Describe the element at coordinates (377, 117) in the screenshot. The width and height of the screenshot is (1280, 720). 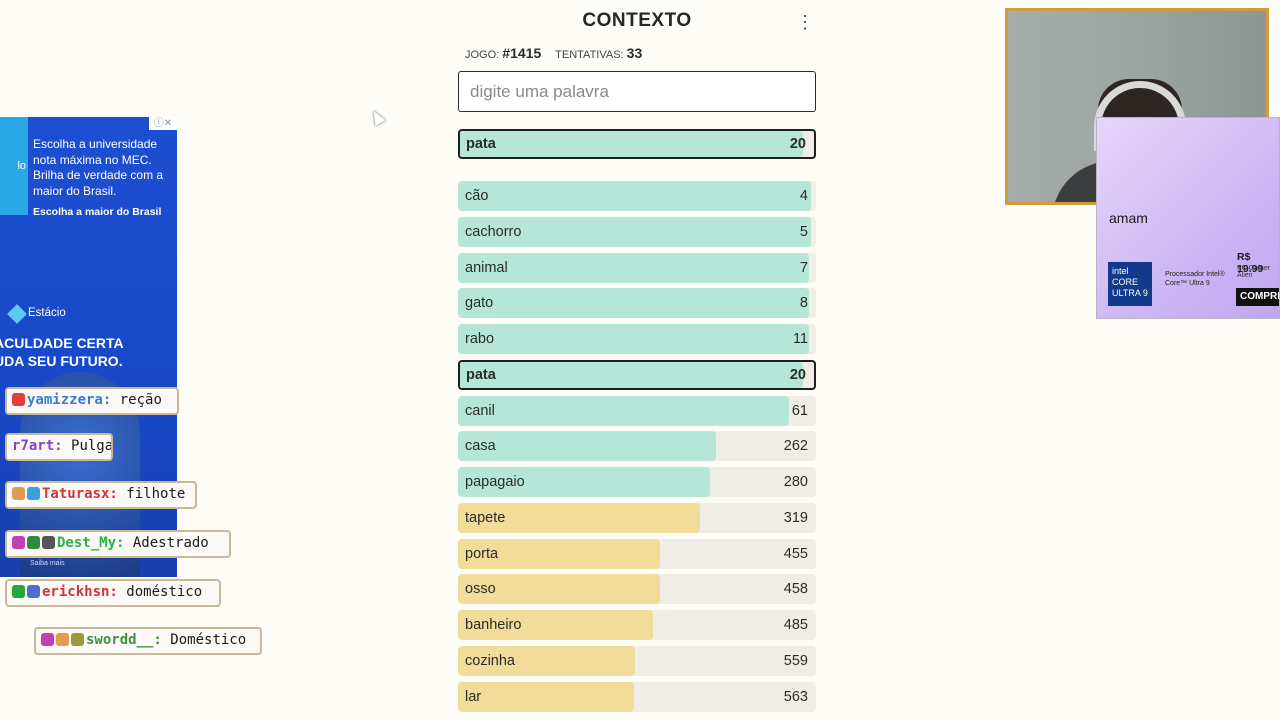
I see `mouse-cursor-icon` at that location.